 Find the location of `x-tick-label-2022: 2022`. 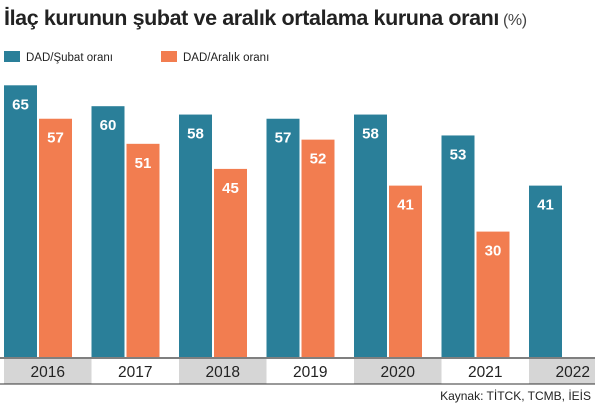

x-tick-label-2022: 2022 is located at coordinates (573, 372).